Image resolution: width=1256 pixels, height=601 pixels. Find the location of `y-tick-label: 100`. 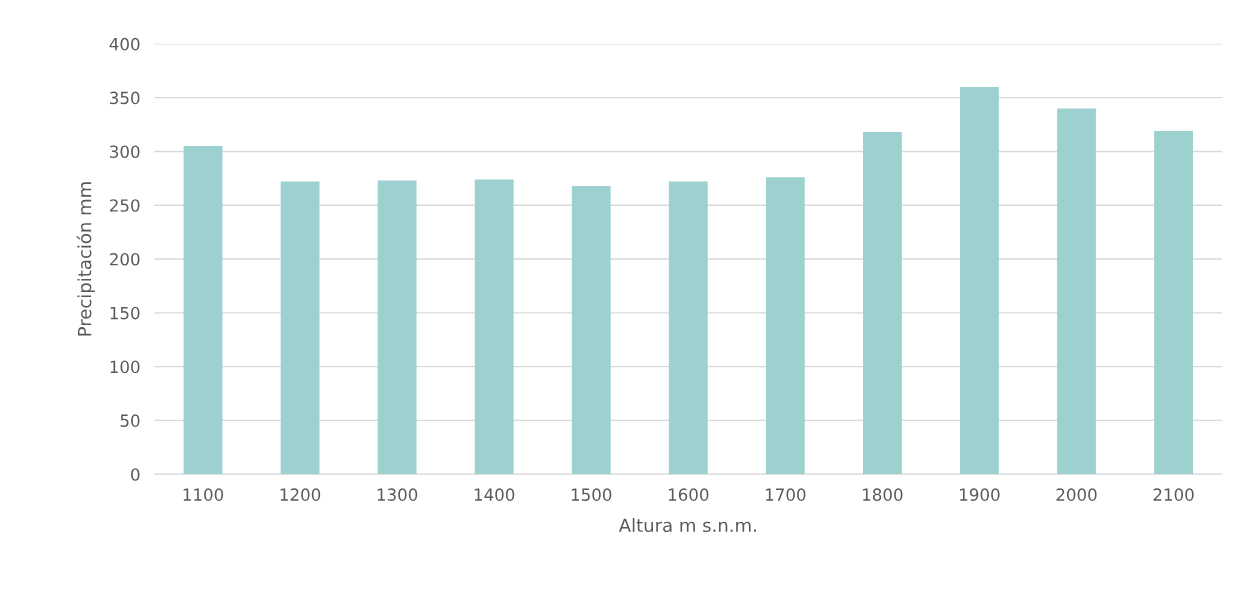

y-tick-label: 100 is located at coordinates (125, 367).